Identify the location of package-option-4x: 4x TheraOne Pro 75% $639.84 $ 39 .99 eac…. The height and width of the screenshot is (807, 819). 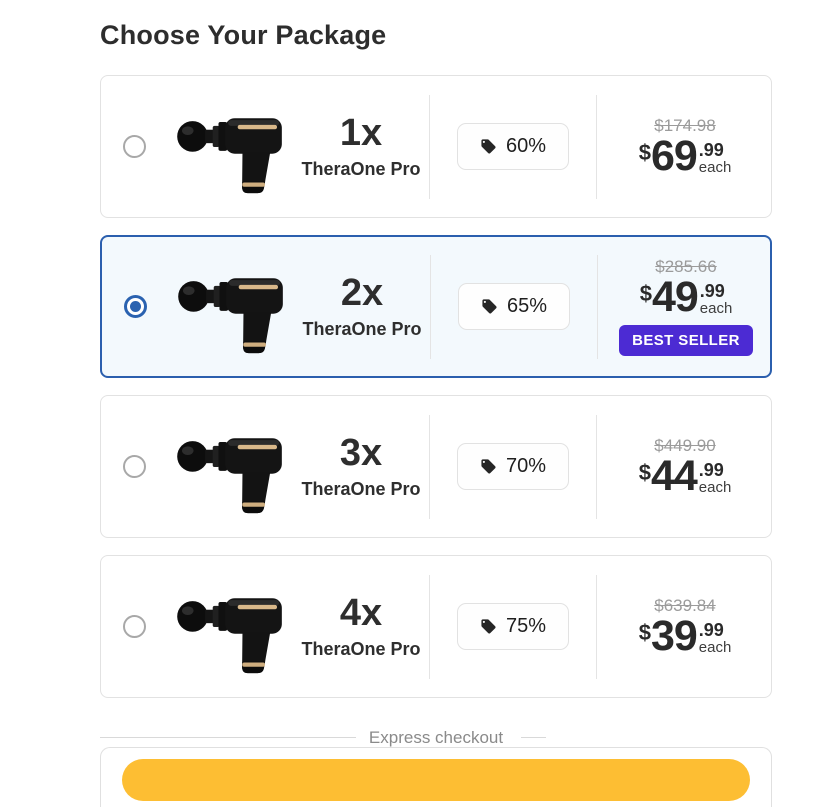
(436, 626).